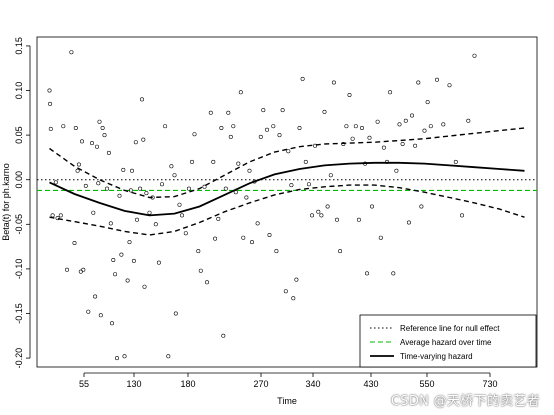  Describe the element at coordinates (426, 384) in the screenshot. I see `x-tick-label: 550` at that location.